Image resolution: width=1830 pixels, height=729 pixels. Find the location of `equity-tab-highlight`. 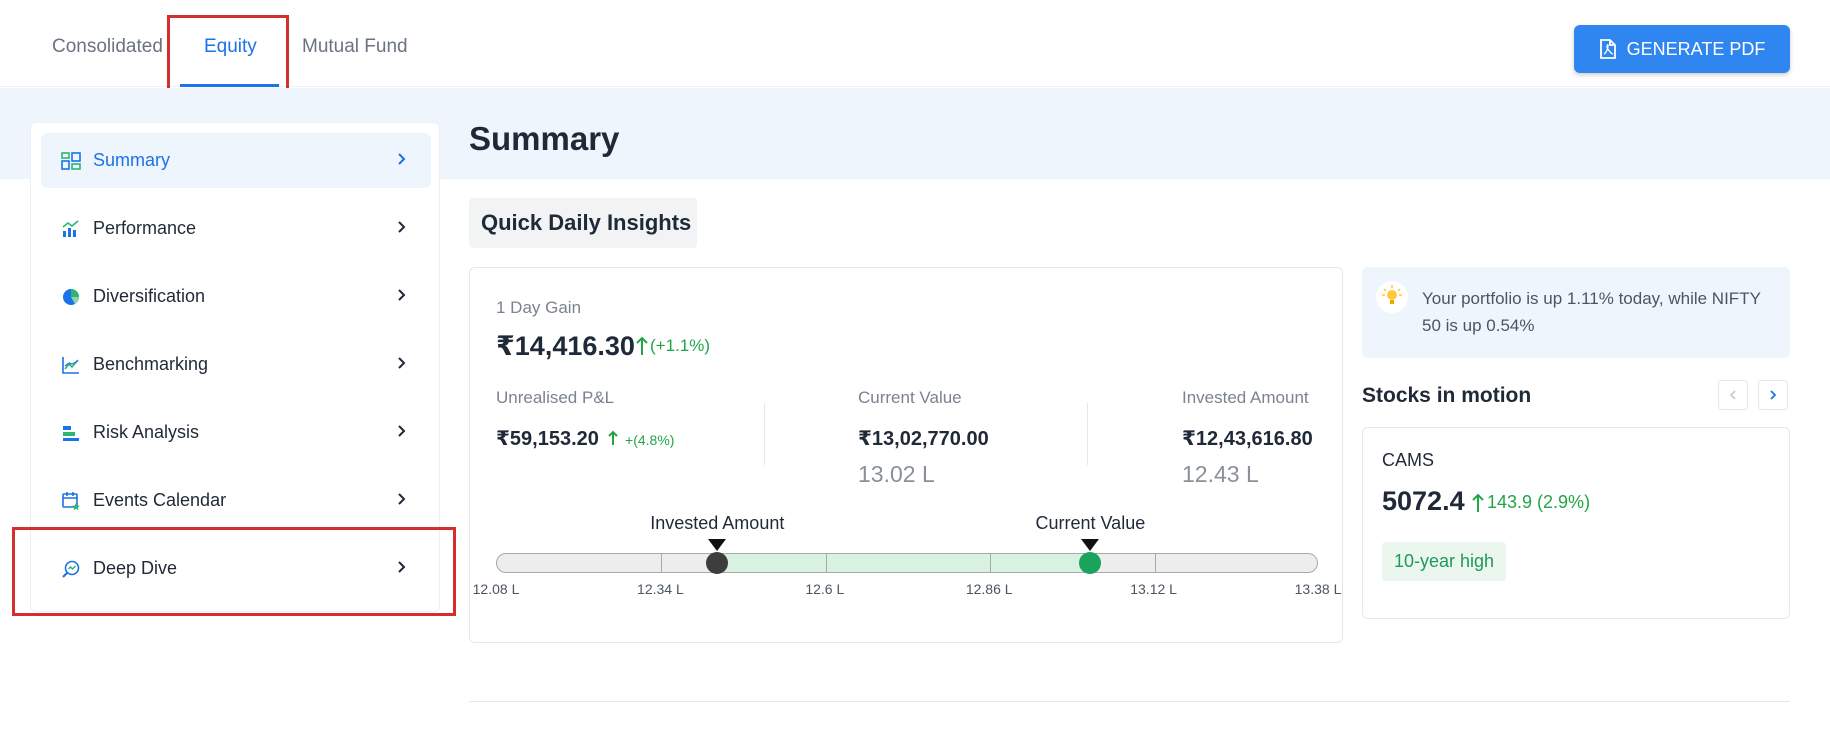

equity-tab-highlight is located at coordinates (228, 56).